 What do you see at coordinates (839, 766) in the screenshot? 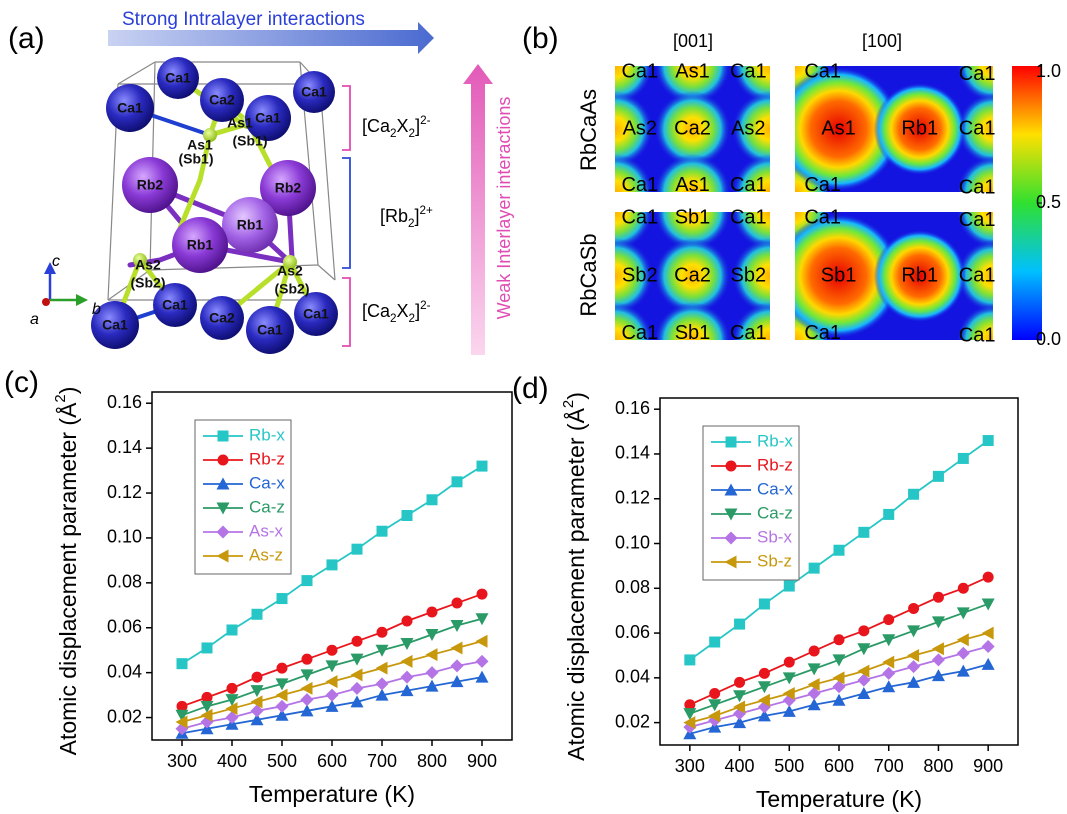
I see `x-tick-label: 600` at bounding box center [839, 766].